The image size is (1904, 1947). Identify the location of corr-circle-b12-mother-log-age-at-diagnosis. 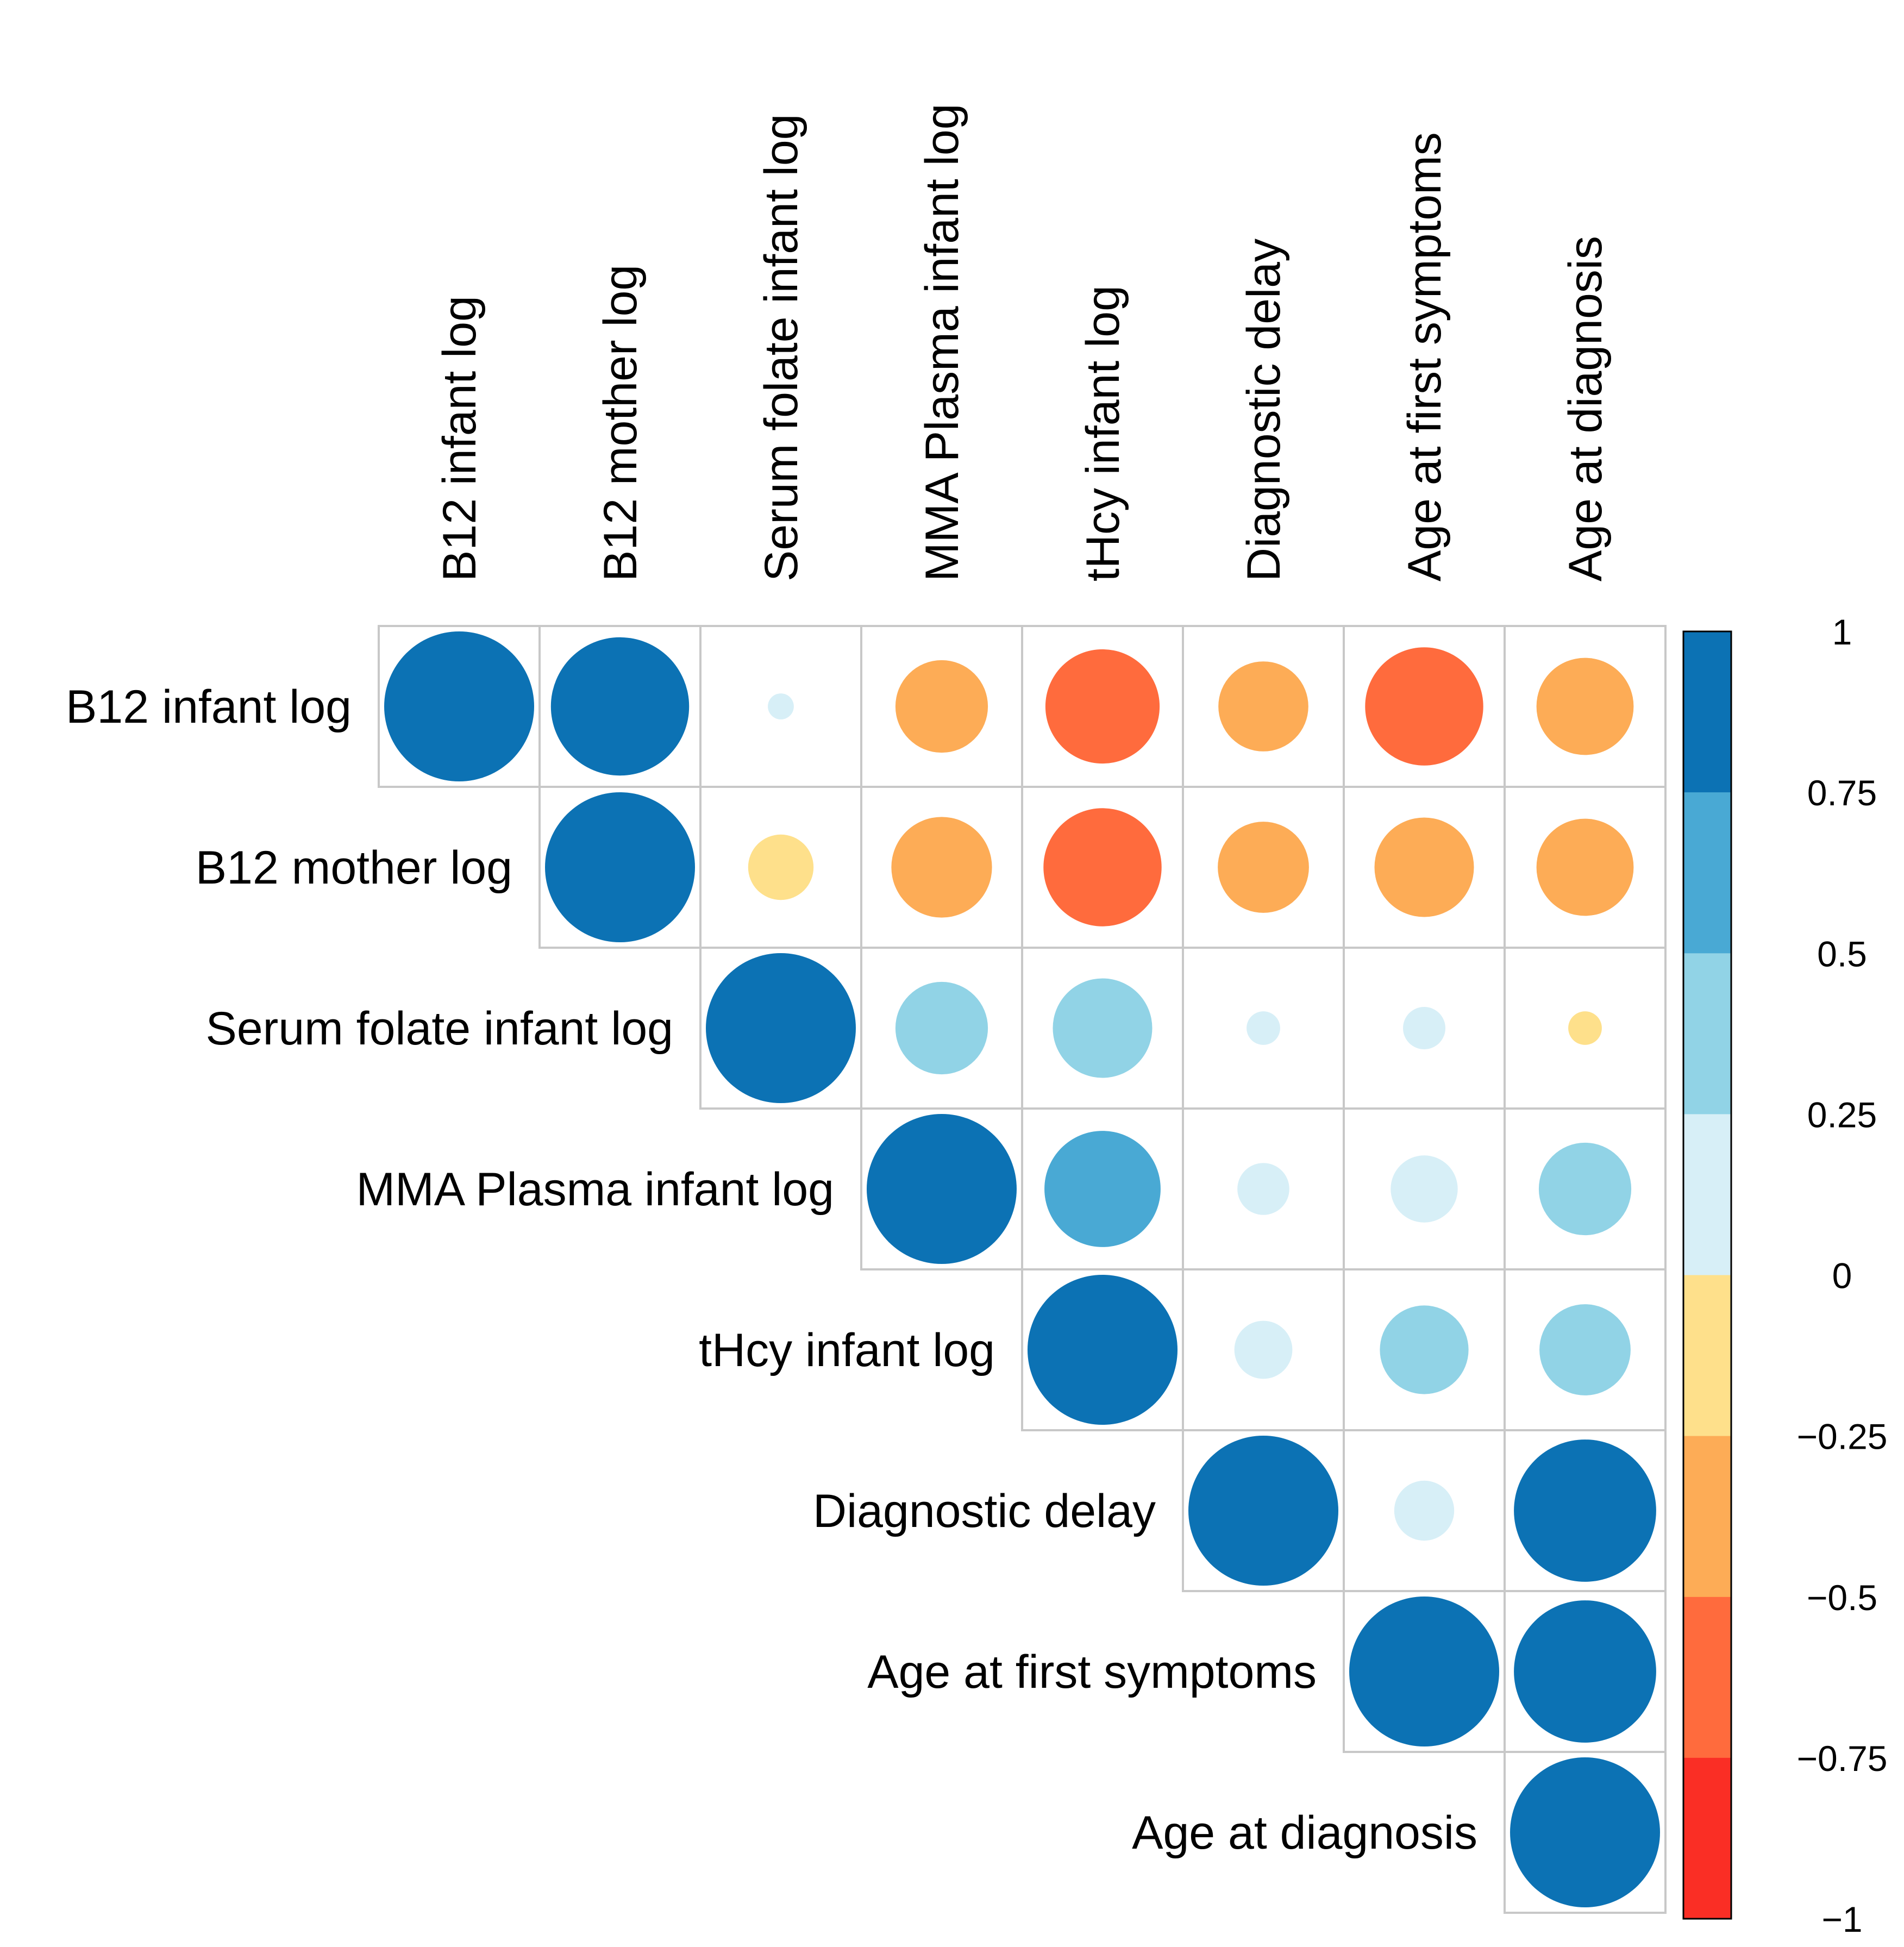
(1585, 867).